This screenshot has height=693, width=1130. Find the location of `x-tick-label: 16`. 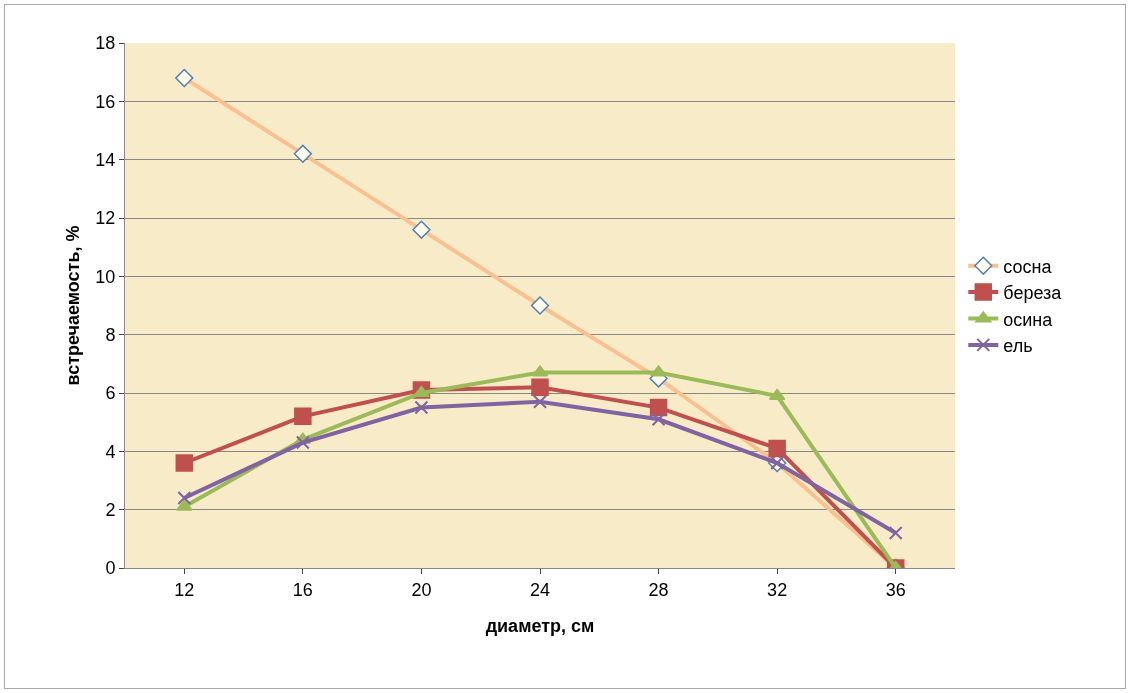

x-tick-label: 16 is located at coordinates (302, 589).